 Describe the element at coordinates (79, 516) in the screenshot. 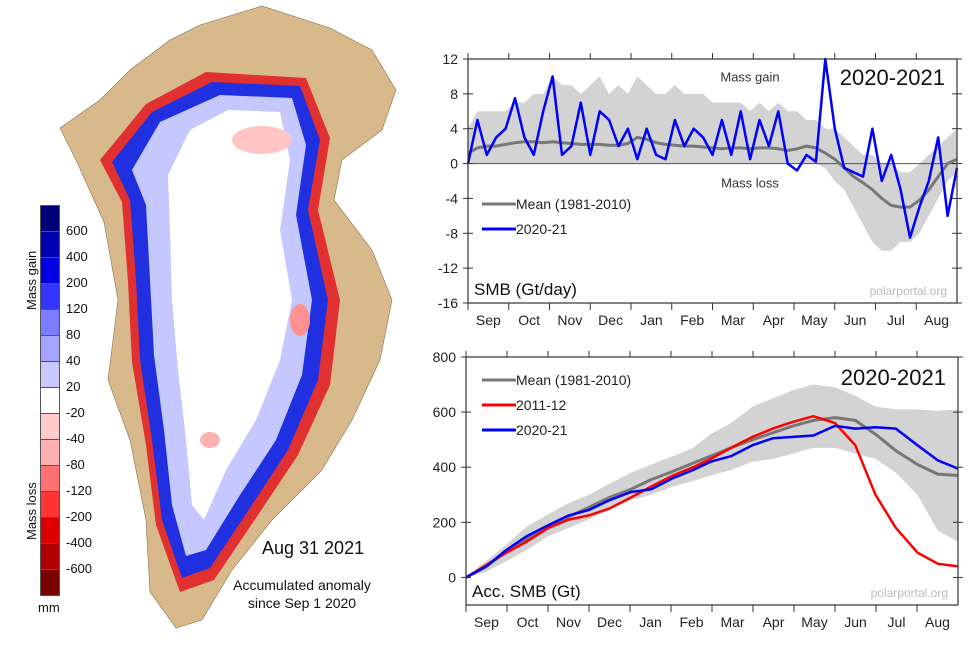

I see `colorbar-tick-label: -200` at that location.